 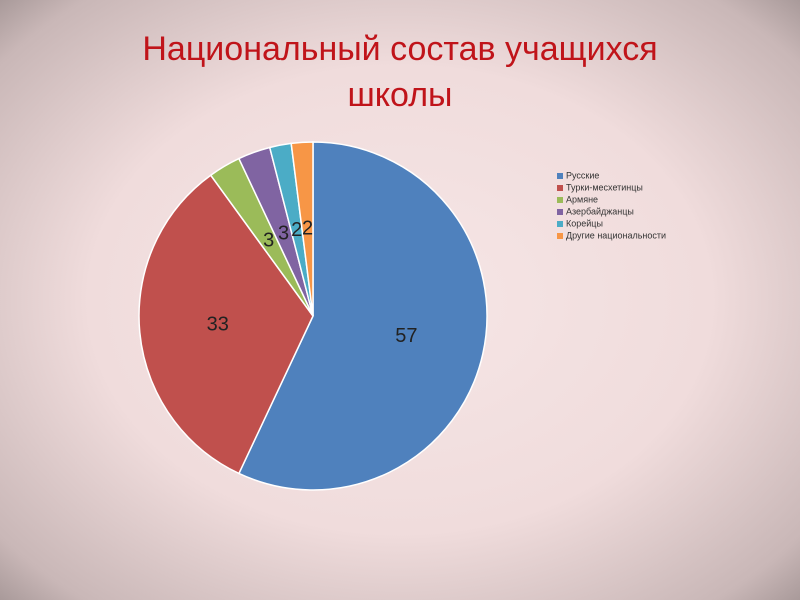 What do you see at coordinates (584, 223) in the screenshot?
I see `legend-label: Корейцы` at bounding box center [584, 223].